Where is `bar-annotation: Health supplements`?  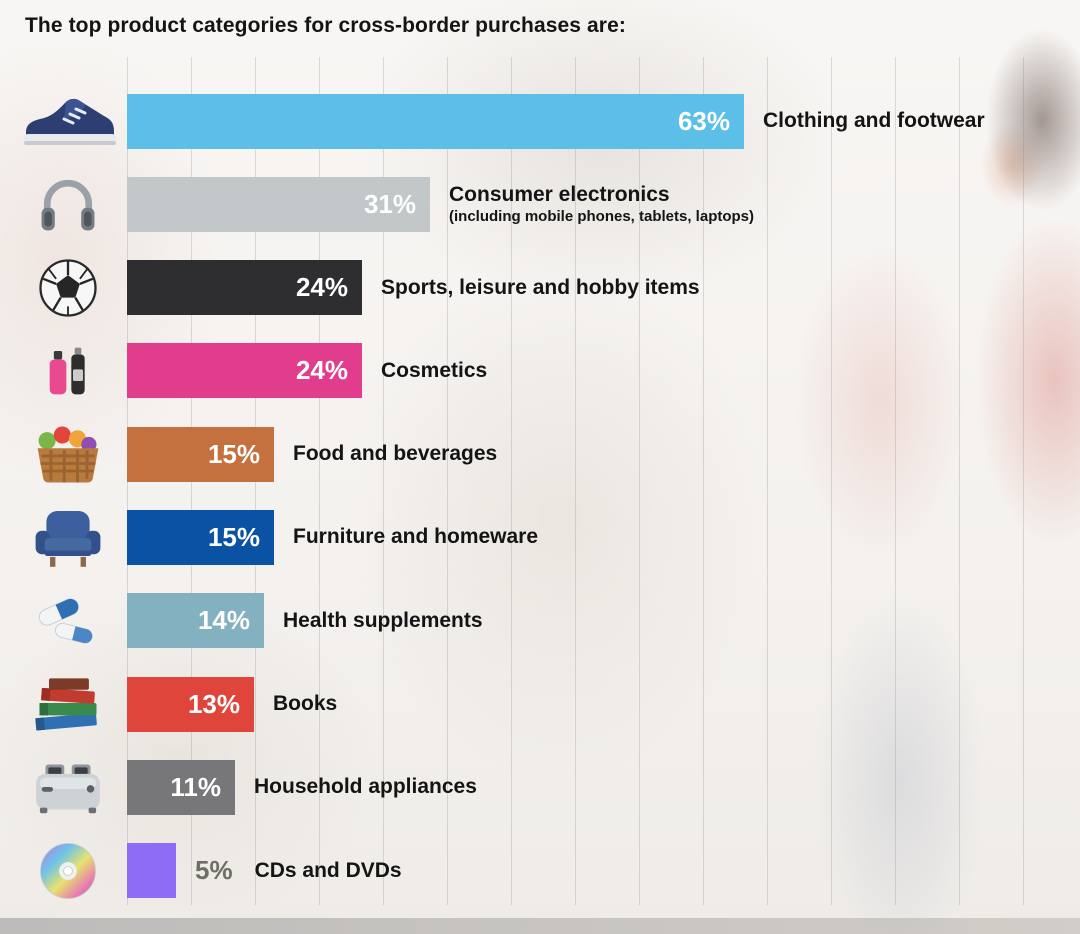 bar-annotation: Health supplements is located at coordinates (383, 621).